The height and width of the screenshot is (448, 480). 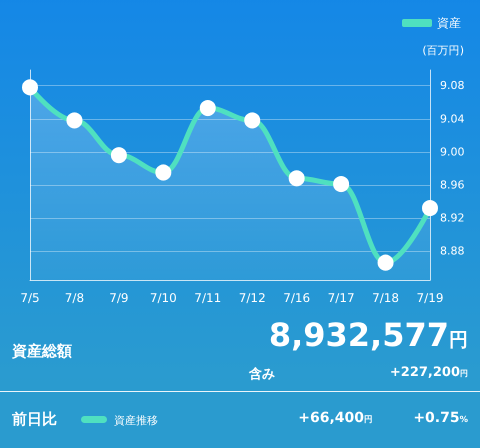 I want to click on text: 8,932,577円, so click(x=368, y=335).